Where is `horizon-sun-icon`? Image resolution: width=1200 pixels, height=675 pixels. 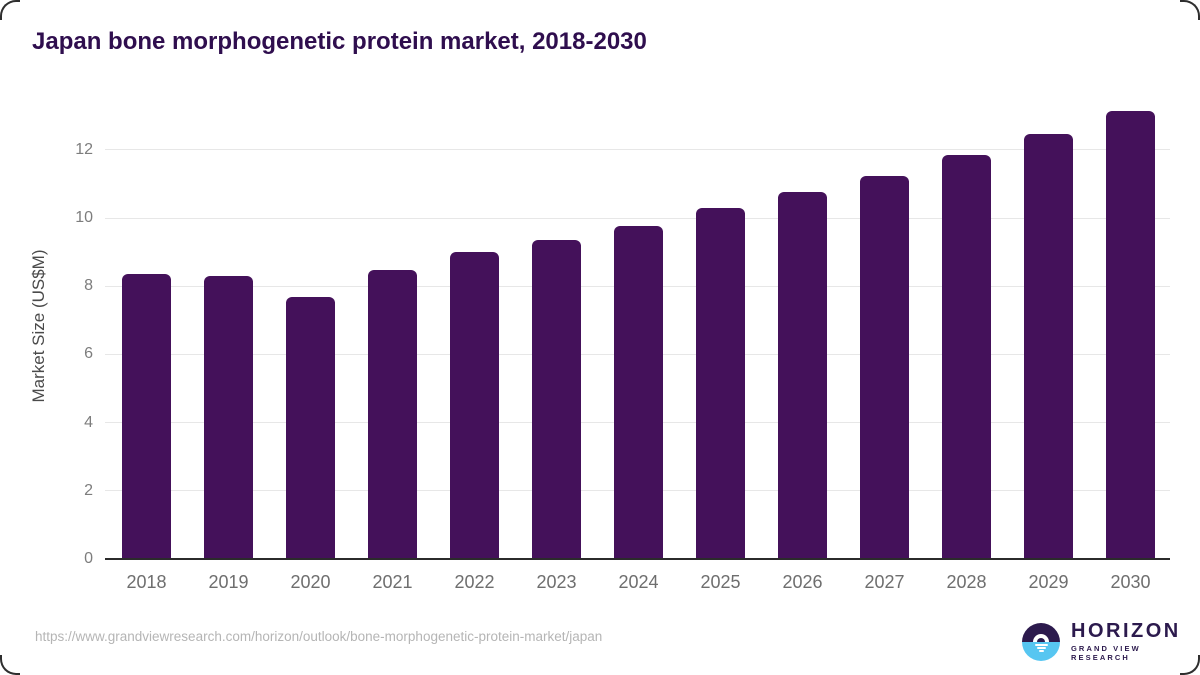
horizon-sun-icon is located at coordinates (1041, 641).